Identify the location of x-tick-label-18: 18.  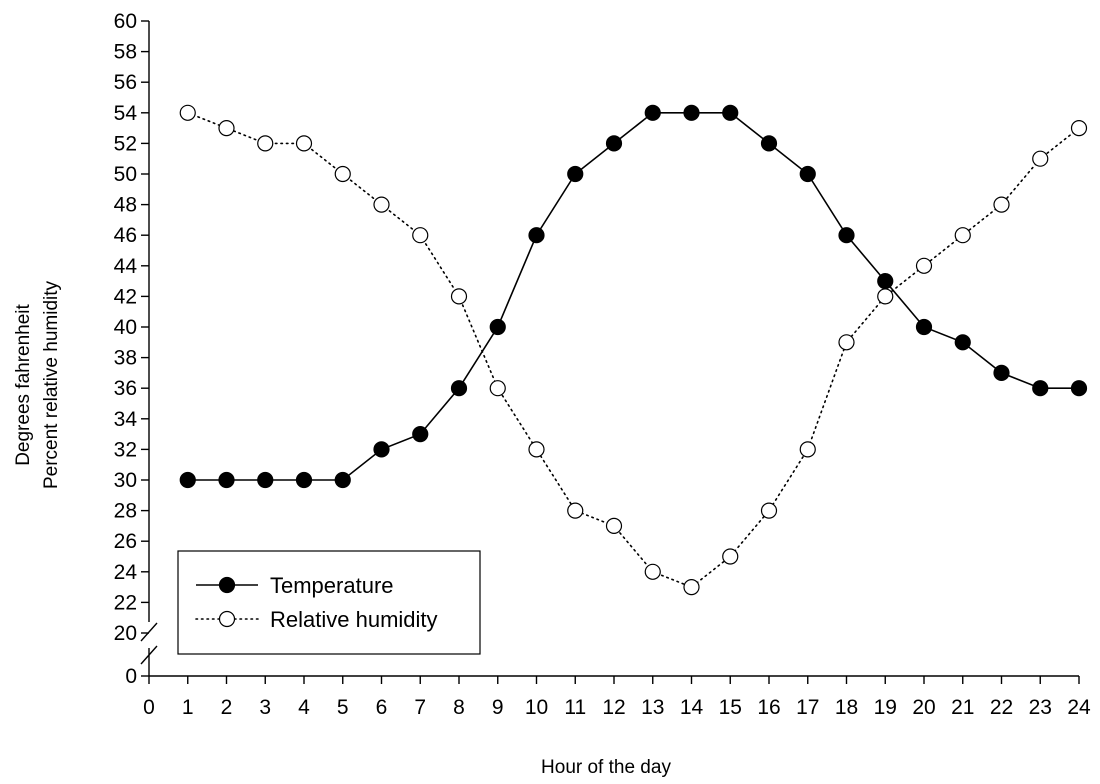
(846, 707).